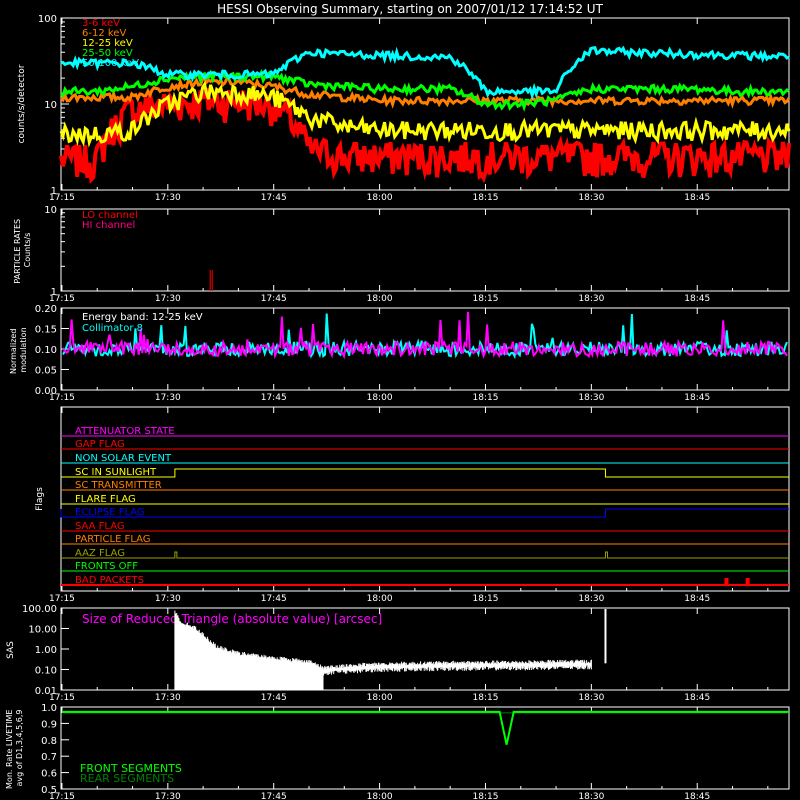  I want to click on y-tick-label: 10.00, so click(42, 630).